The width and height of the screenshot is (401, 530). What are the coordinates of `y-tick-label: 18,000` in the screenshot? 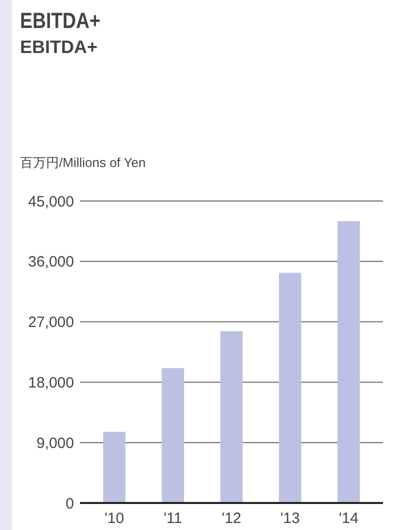 It's located at (51, 383).